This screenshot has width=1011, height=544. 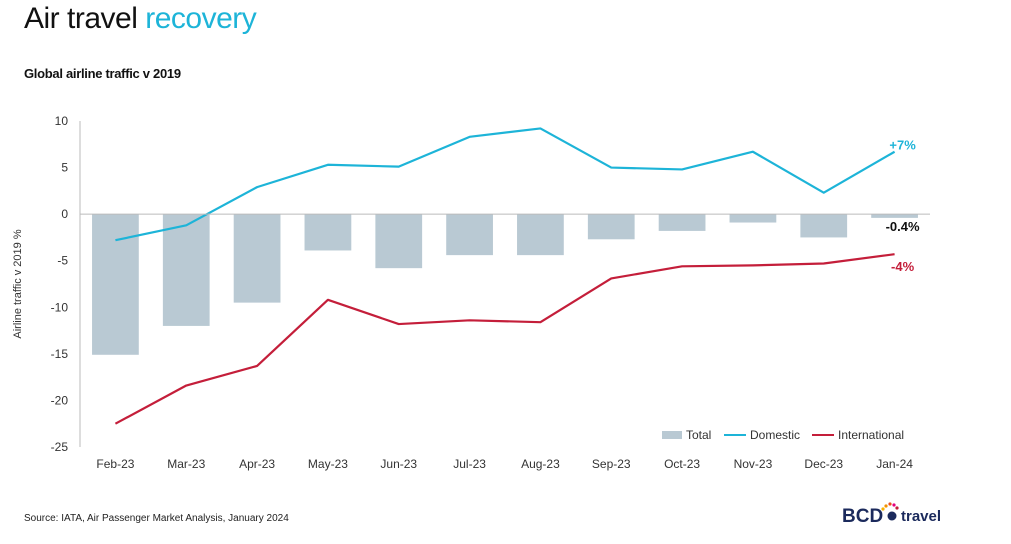 What do you see at coordinates (18, 283) in the screenshot?
I see `y-axis-label: Airline traffic v 2019 %` at bounding box center [18, 283].